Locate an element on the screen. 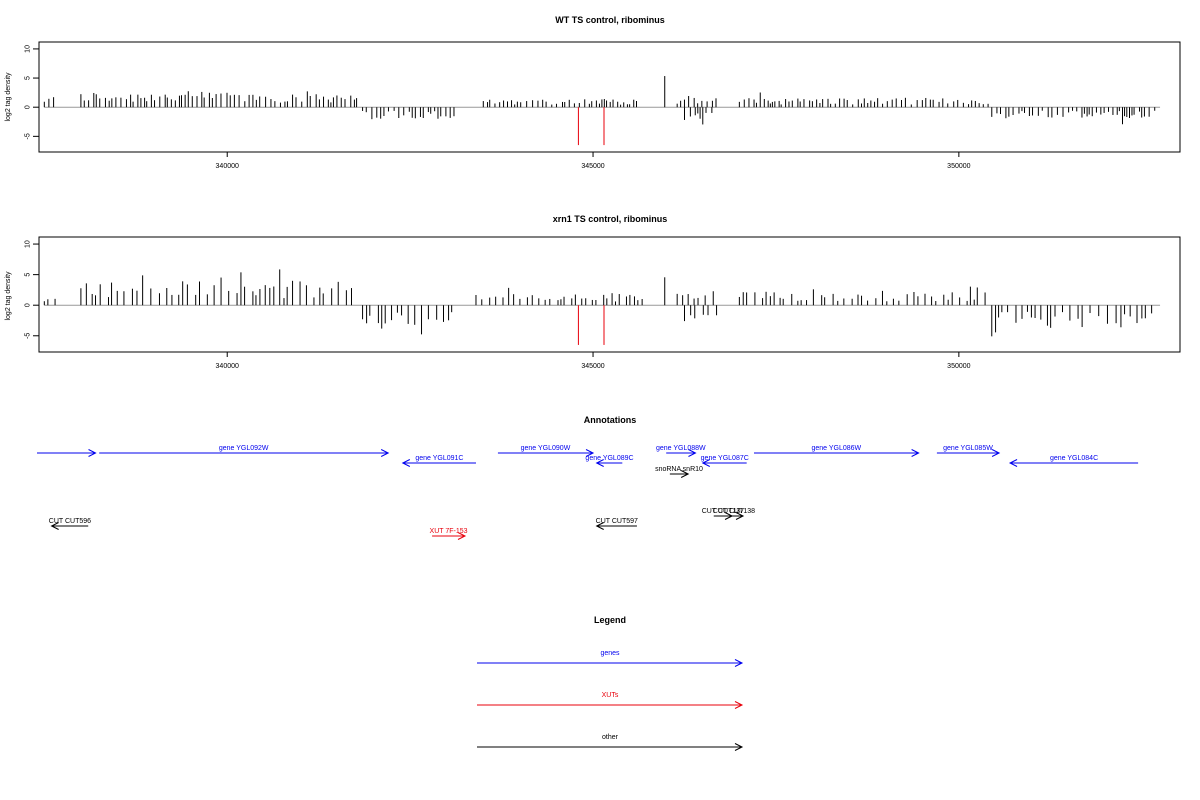 Image resolution: width=1200 pixels, height=800 pixels. legend-label: other is located at coordinates (610, 737).